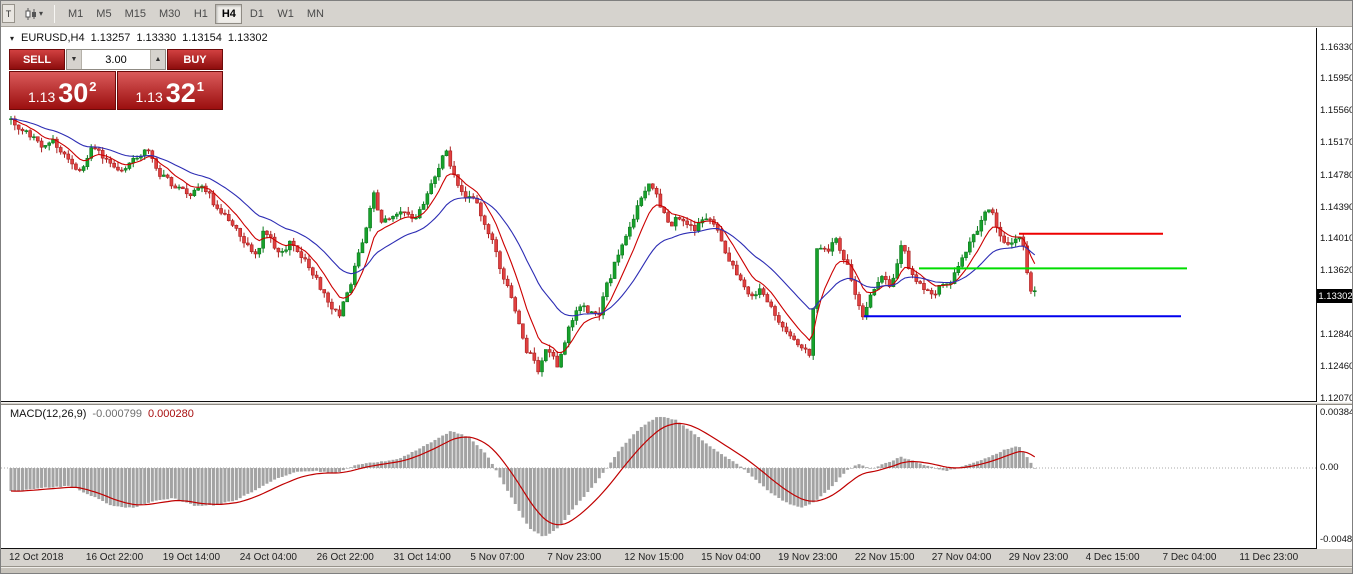 This screenshot has width=1353, height=574. Describe the element at coordinates (36, 557) in the screenshot. I see `time-axis-label: 12 Oct 2018` at that location.